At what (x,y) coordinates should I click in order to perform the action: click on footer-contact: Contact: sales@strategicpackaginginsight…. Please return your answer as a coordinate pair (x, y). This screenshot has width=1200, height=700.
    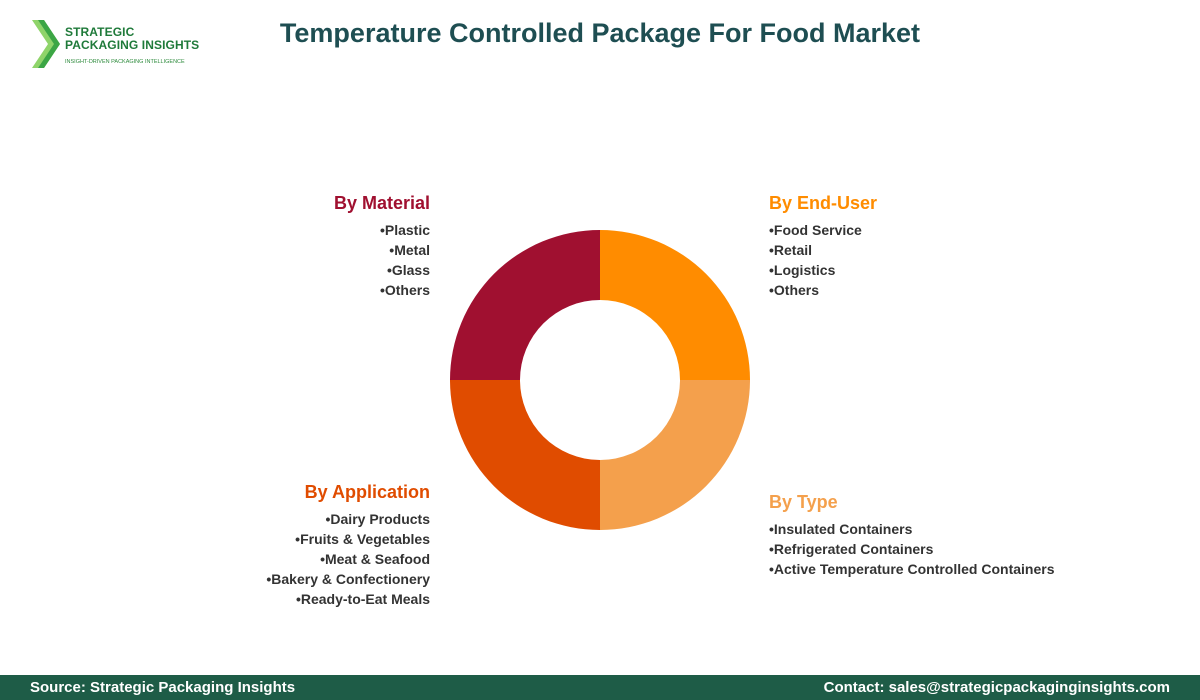
    Looking at the image, I should click on (996, 687).